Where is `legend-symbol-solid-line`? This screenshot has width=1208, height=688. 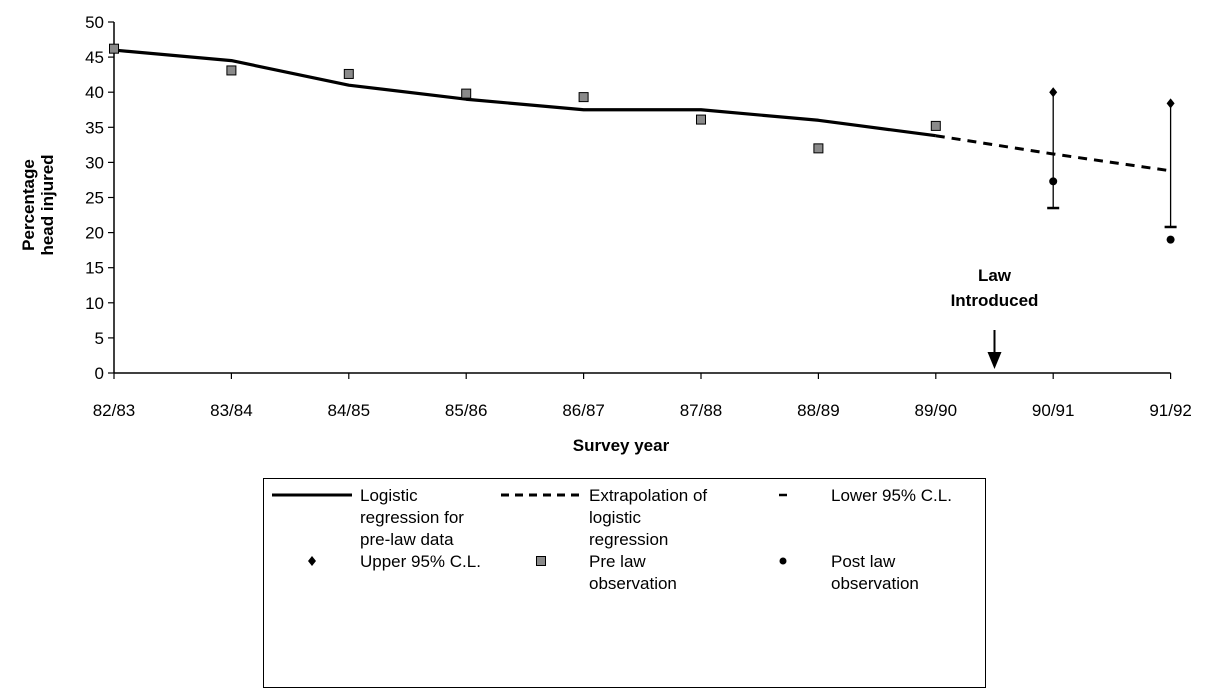
legend-symbol-solid-line is located at coordinates (312, 495).